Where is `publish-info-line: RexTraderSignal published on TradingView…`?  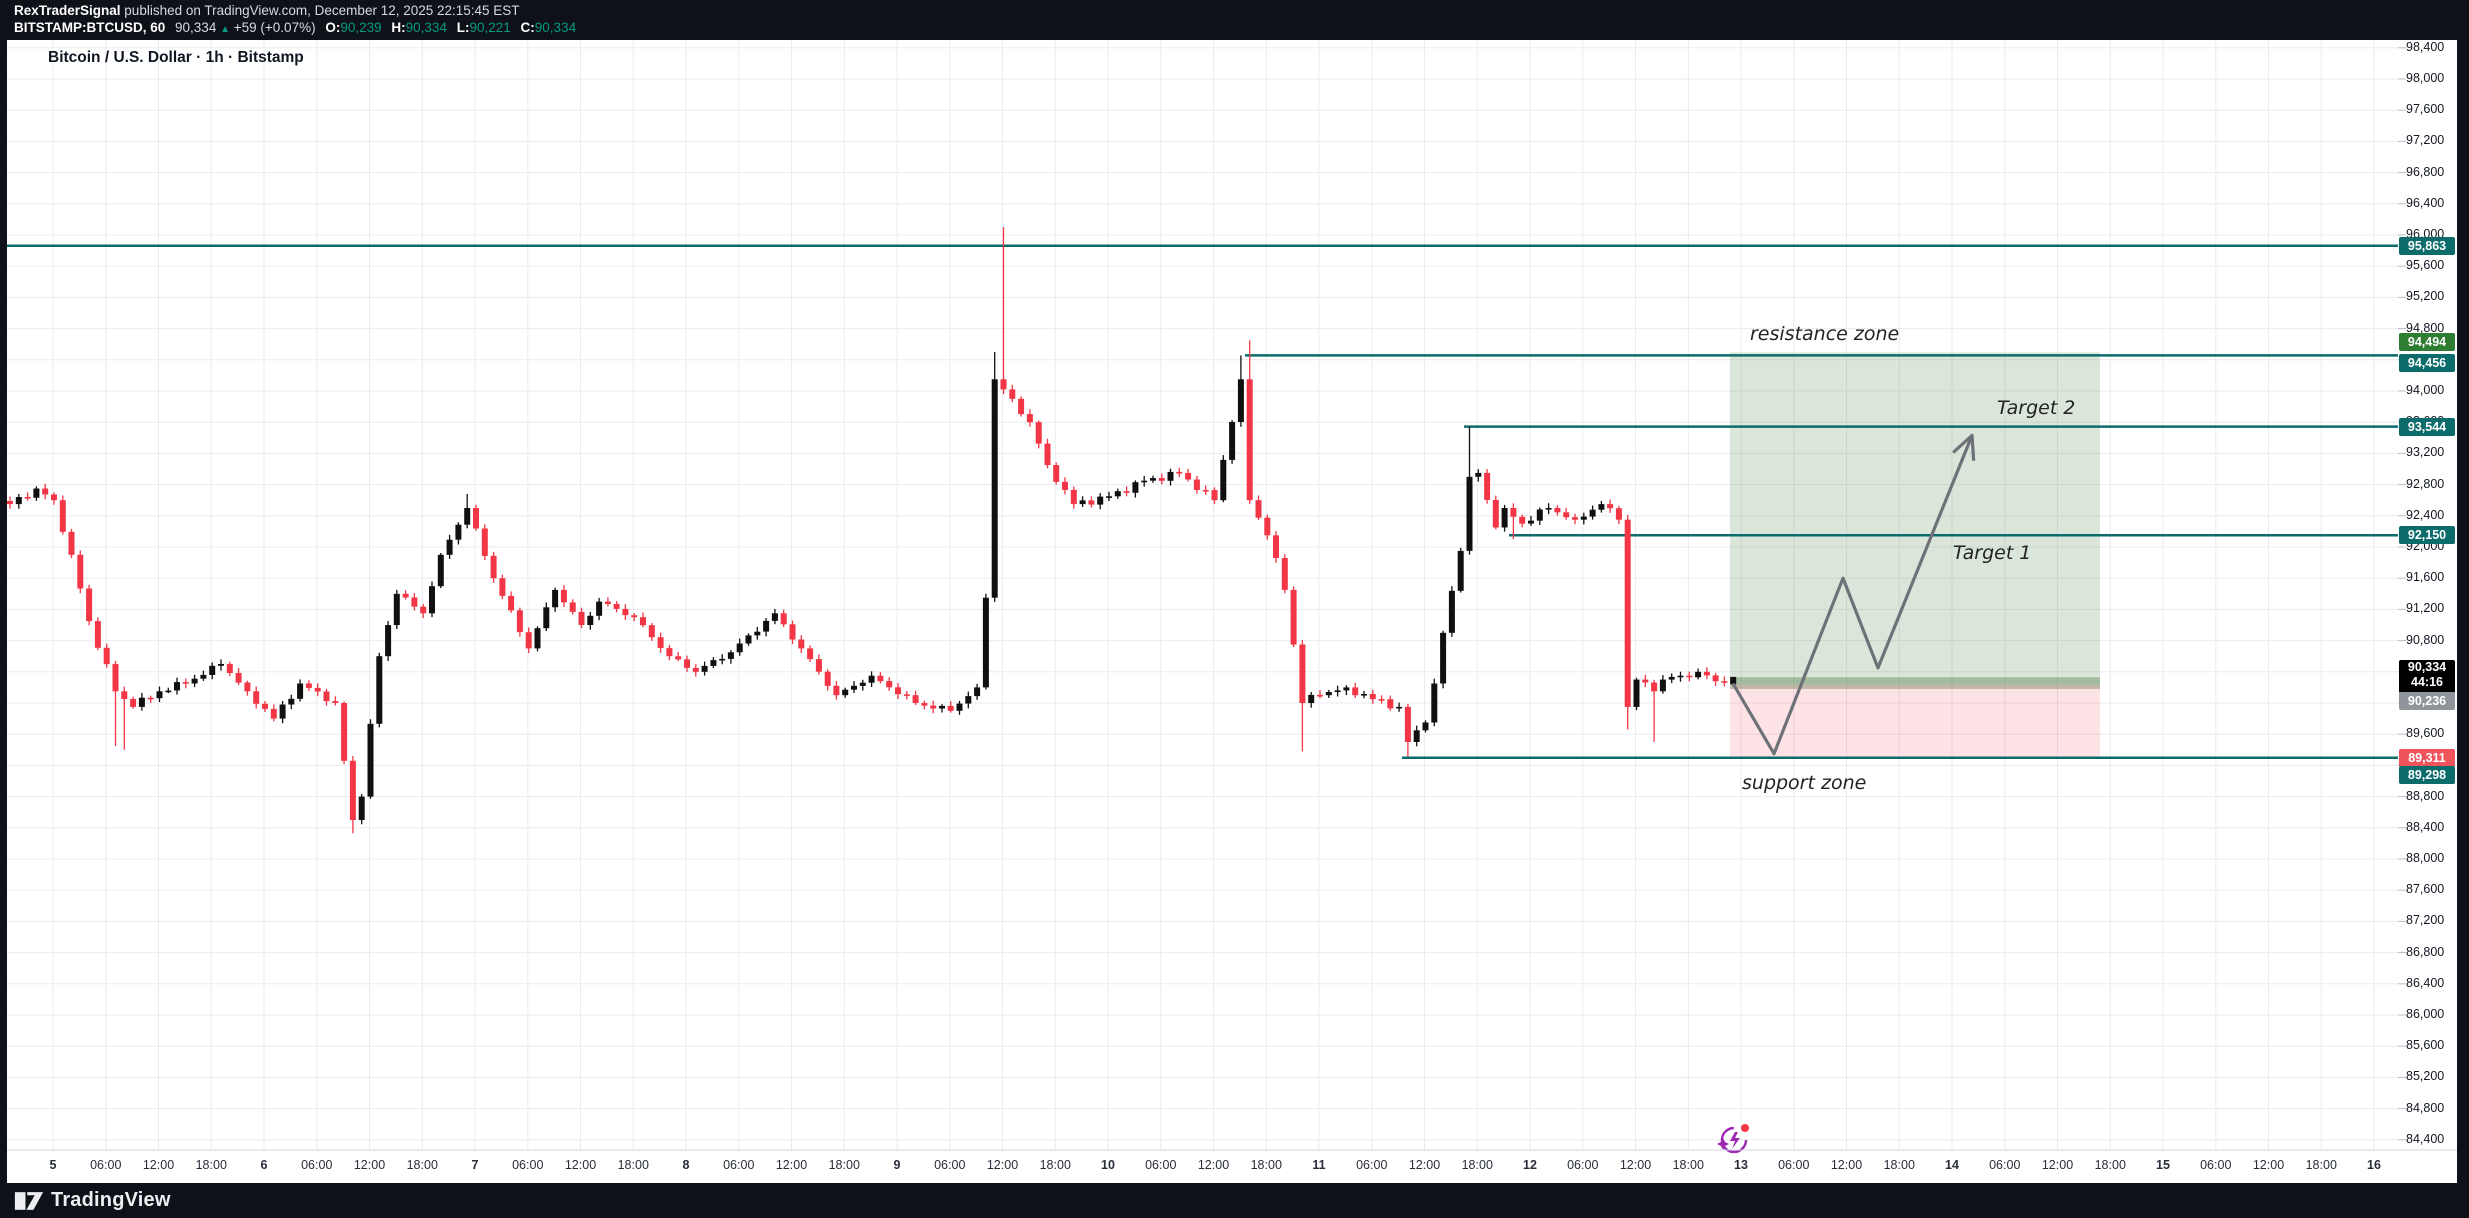 publish-info-line: RexTraderSignal published on TradingView… is located at coordinates (267, 10).